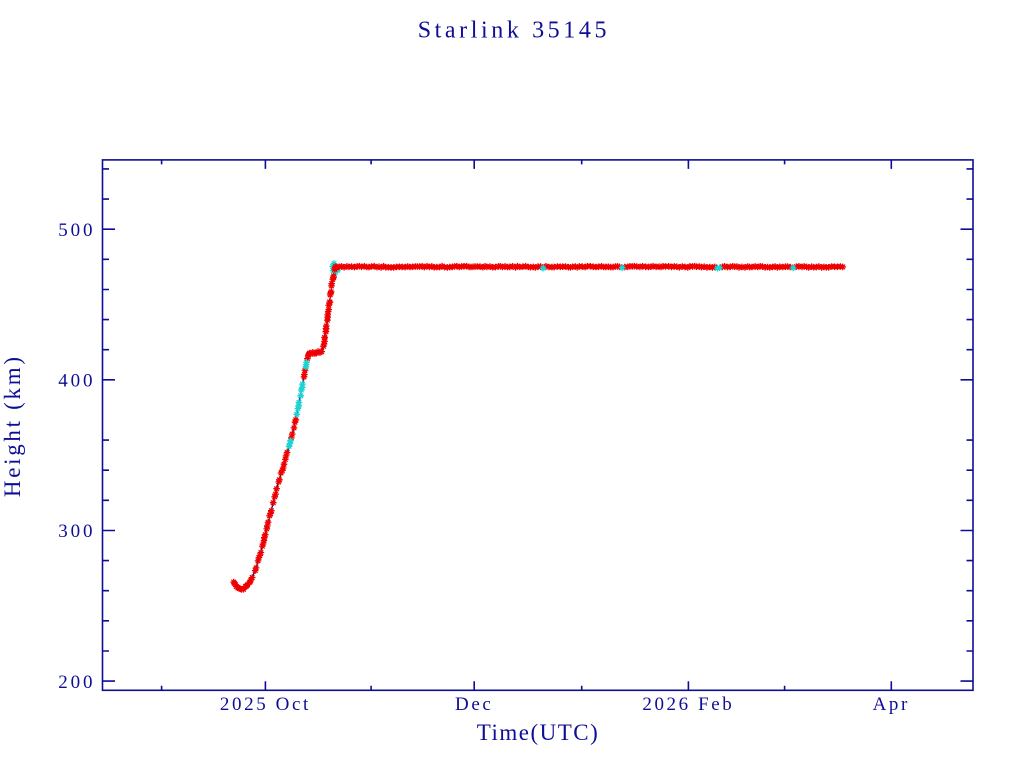  What do you see at coordinates (538, 732) in the screenshot?
I see `svg-text: Time(UTC)` at bounding box center [538, 732].